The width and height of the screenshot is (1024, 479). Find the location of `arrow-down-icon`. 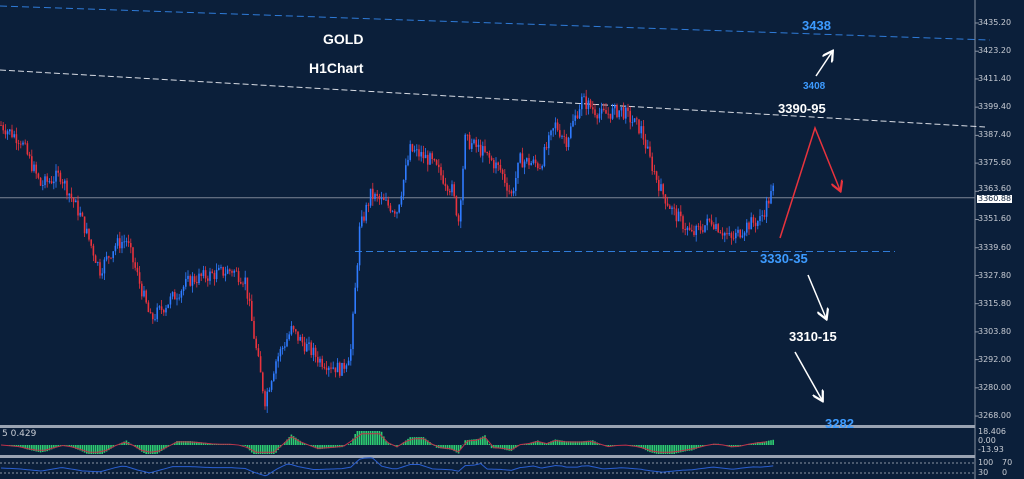

arrow-down-icon is located at coordinates (808, 375).